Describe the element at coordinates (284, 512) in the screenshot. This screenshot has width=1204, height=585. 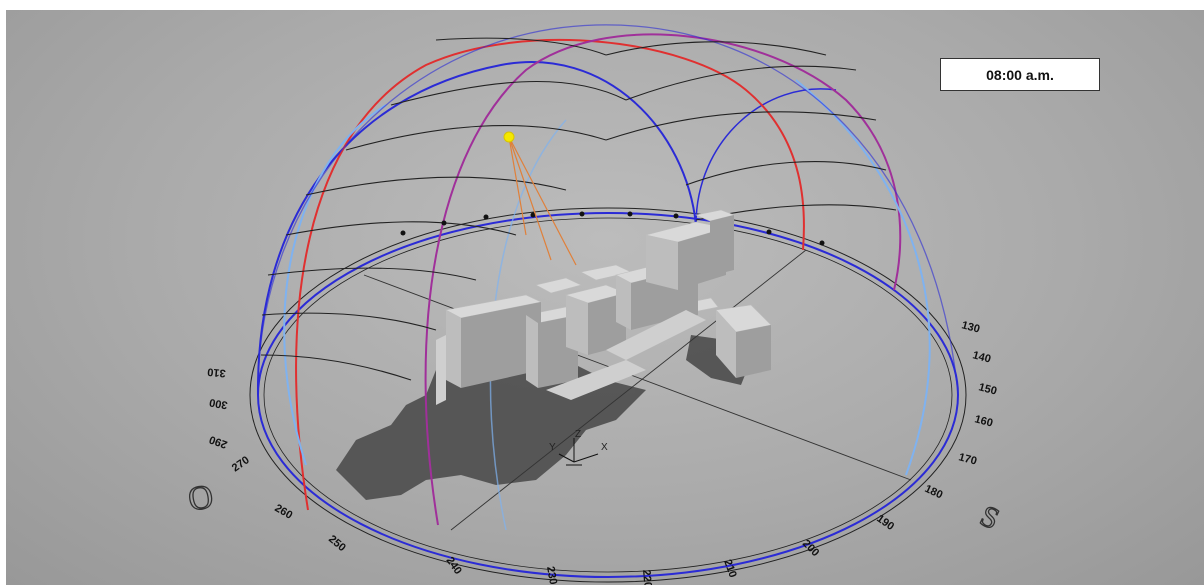
I see `deg-label: 260` at that location.